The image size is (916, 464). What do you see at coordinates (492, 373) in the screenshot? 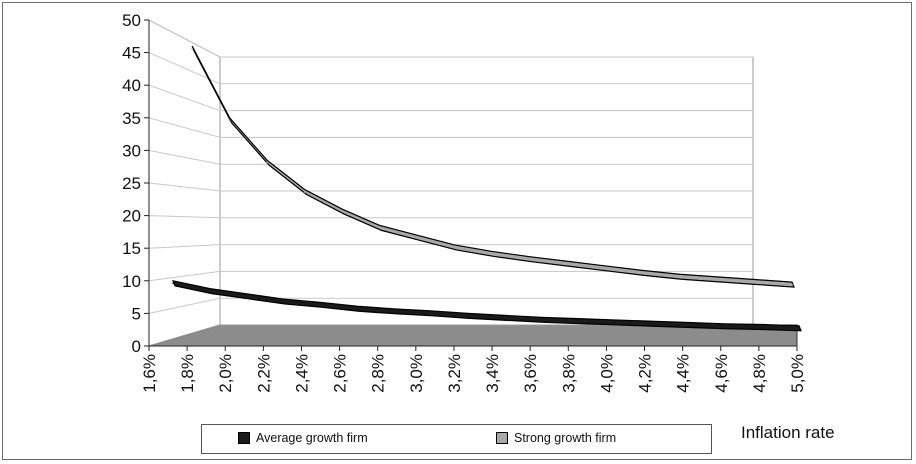
I see `x-tick-label: 3,4%` at bounding box center [492, 373].